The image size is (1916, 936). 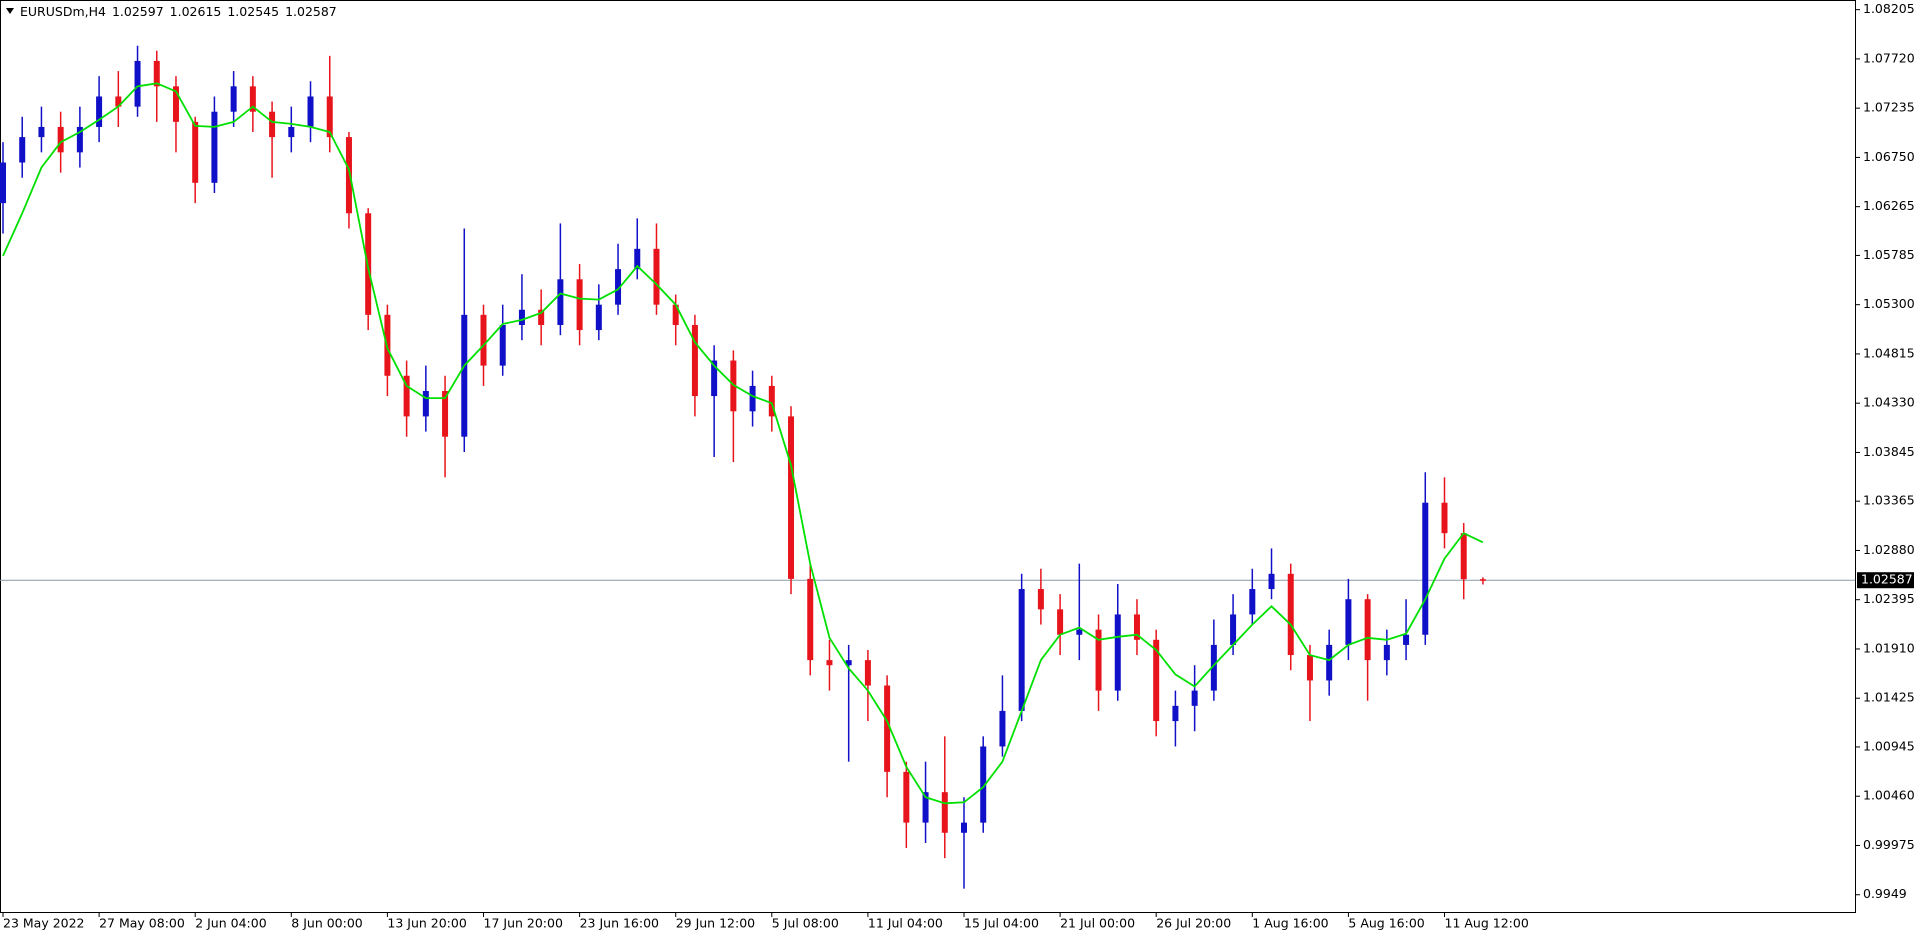 I want to click on x-tick-label: 5 Aug 16:00, so click(x=1386, y=923).